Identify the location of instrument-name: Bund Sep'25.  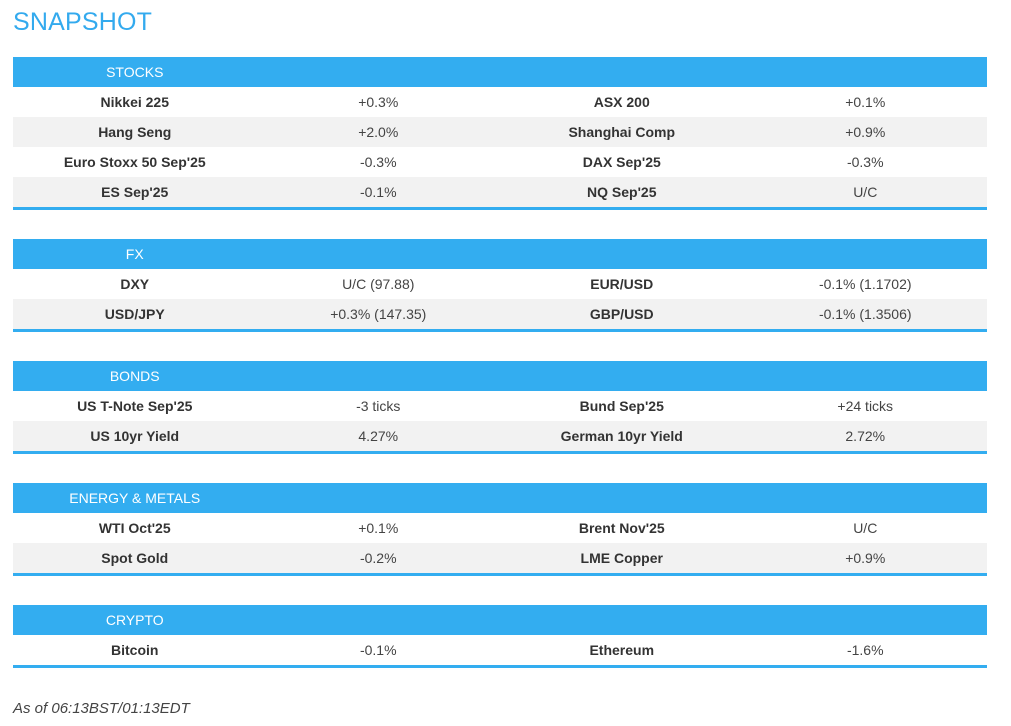
(621, 406).